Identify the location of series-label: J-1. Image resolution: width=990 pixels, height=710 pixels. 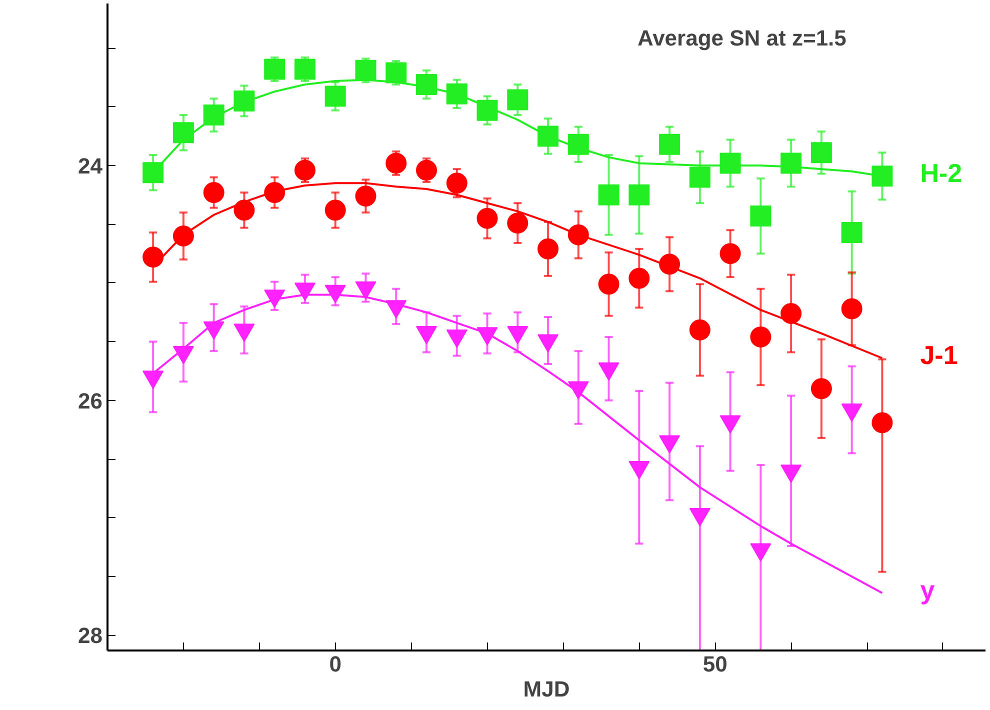
(939, 355).